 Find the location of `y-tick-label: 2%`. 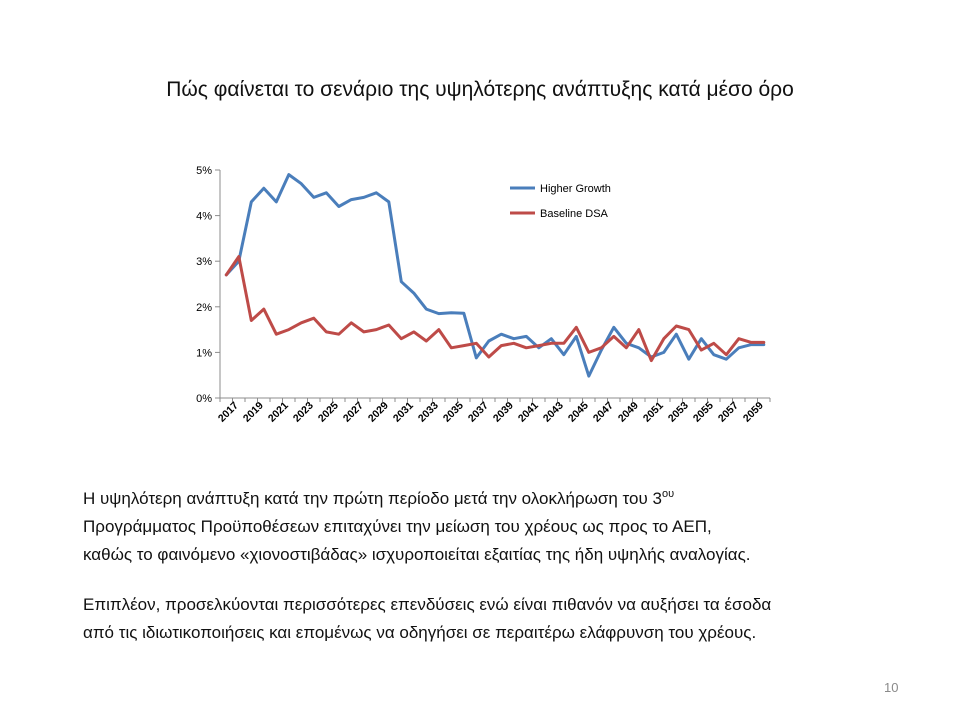

y-tick-label: 2% is located at coordinates (204, 308).